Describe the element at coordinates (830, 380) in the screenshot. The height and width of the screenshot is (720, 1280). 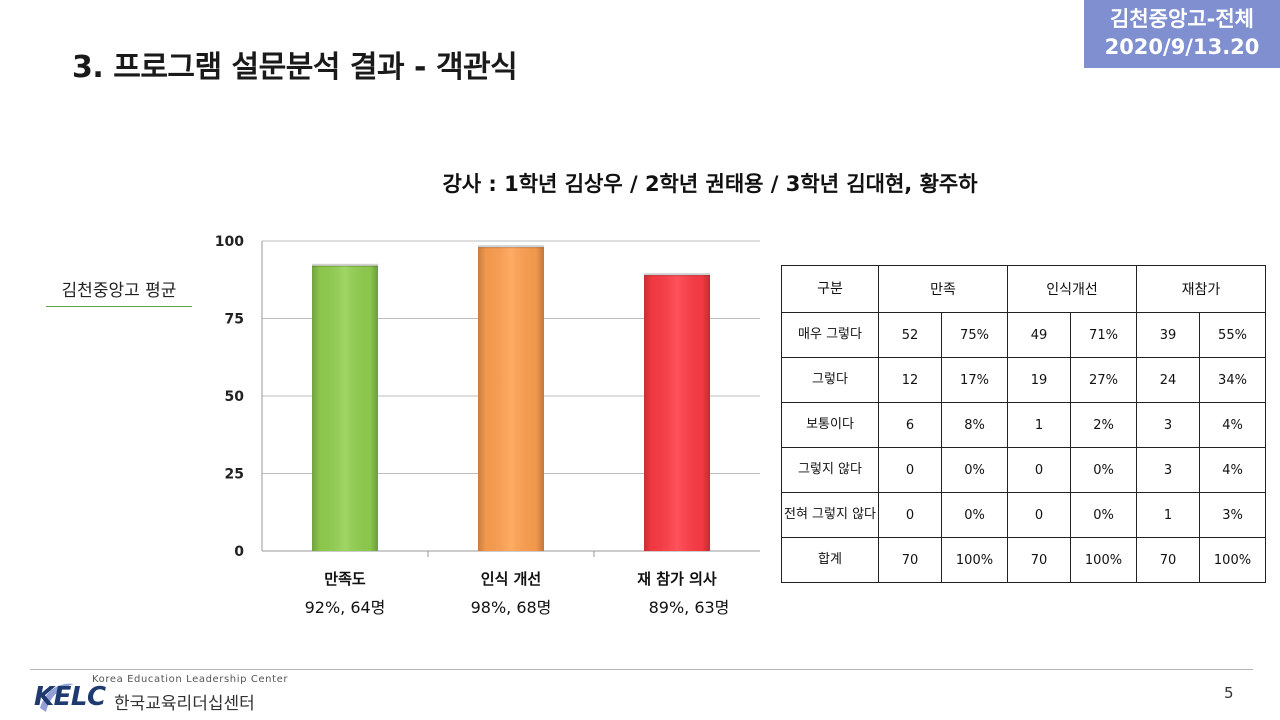
I see `row-label: 그렇다` at that location.